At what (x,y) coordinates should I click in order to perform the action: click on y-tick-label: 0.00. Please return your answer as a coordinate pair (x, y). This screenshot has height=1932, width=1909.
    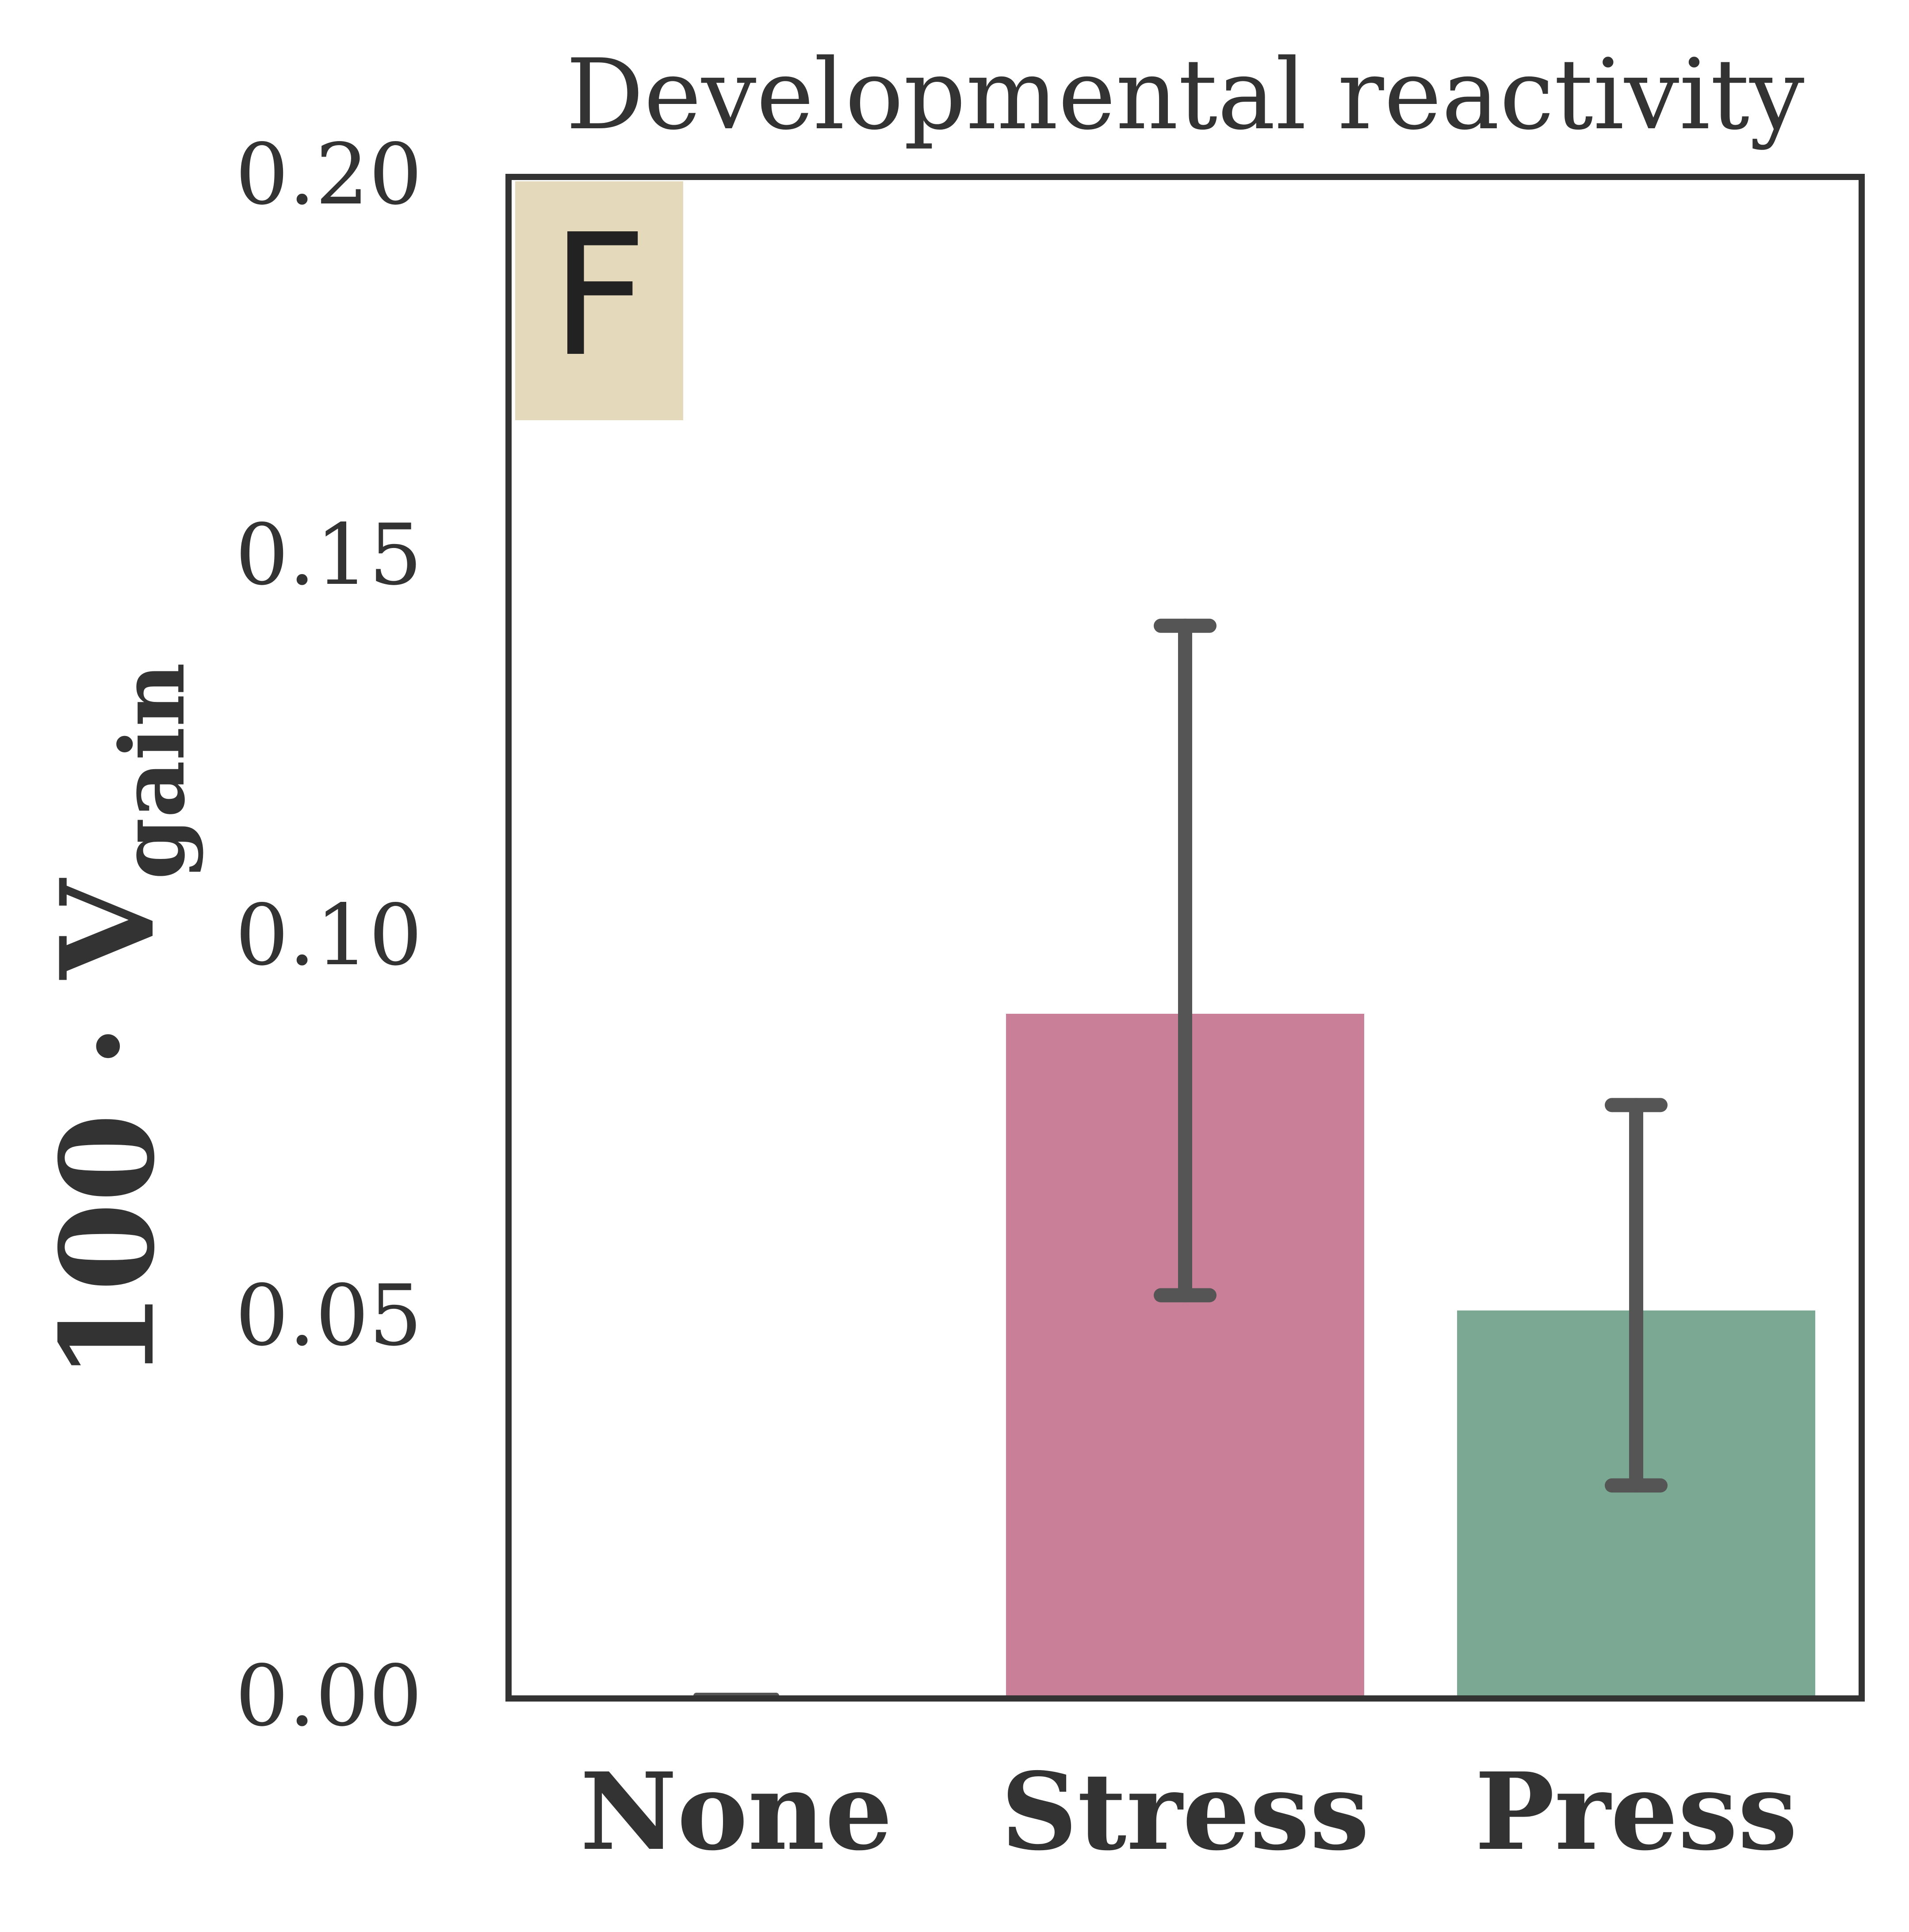
    Looking at the image, I should click on (328, 1696).